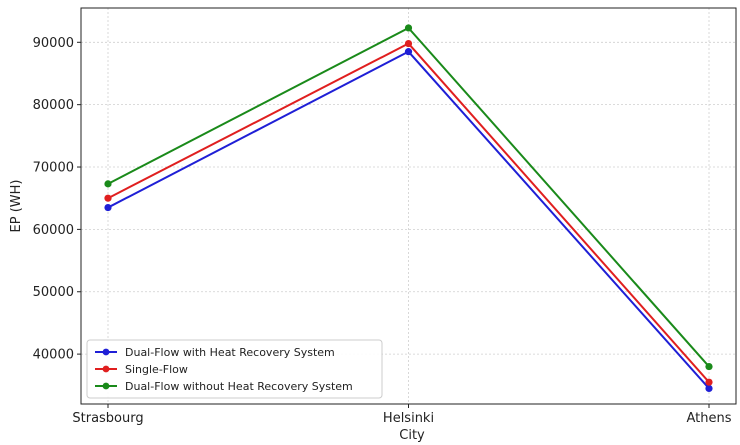 The width and height of the screenshot is (740, 445). What do you see at coordinates (53, 292) in the screenshot?
I see `y-tick-label: 50000` at bounding box center [53, 292].